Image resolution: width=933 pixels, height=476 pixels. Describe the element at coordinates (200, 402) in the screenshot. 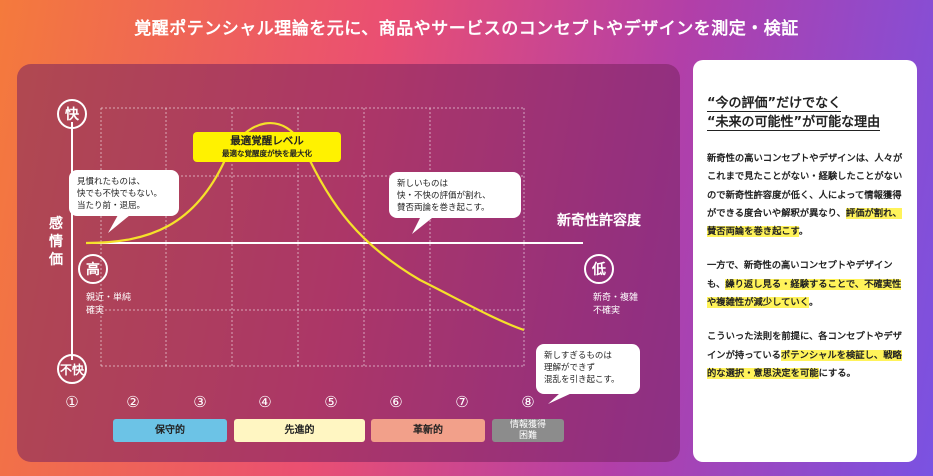

I see `step-number: ③` at that location.